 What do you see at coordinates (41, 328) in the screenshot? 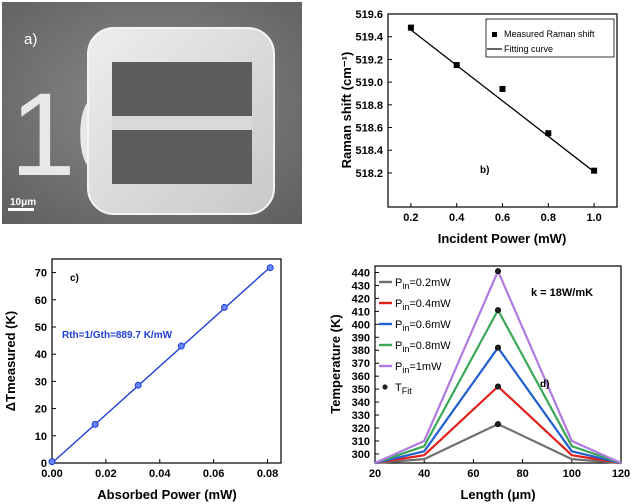
I see `y-tick-label: 50` at bounding box center [41, 328].